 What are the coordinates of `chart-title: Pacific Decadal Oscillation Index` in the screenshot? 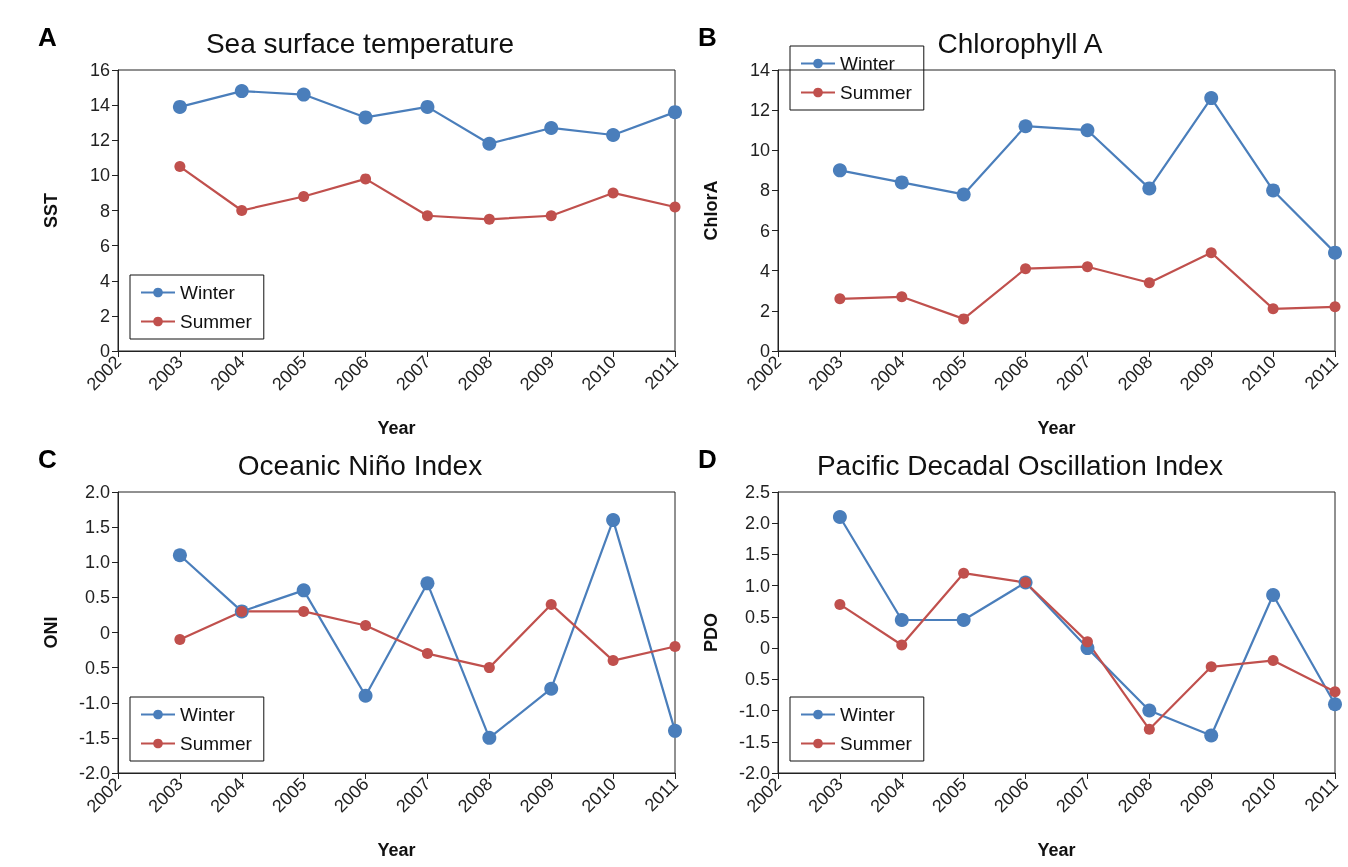 It's located at (1020, 465).